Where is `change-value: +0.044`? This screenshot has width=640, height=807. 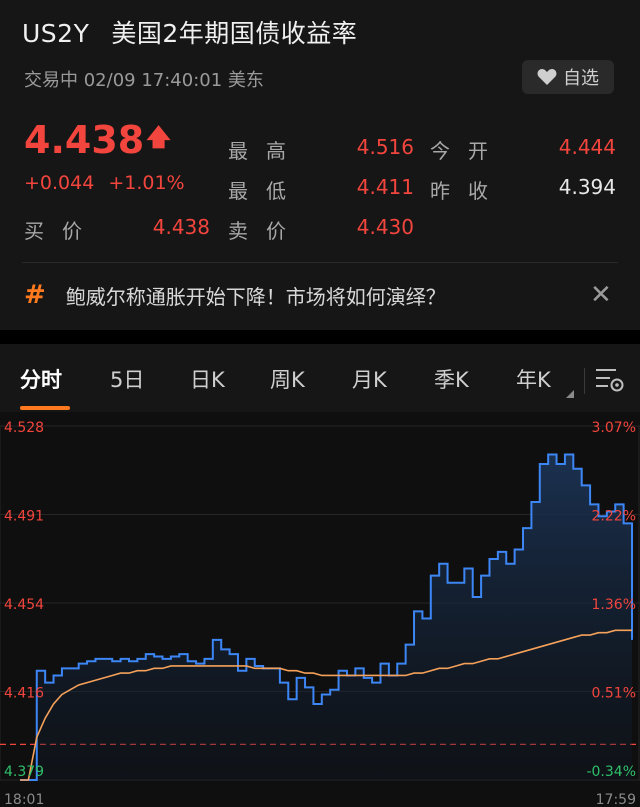 change-value: +0.044 is located at coordinates (59, 183).